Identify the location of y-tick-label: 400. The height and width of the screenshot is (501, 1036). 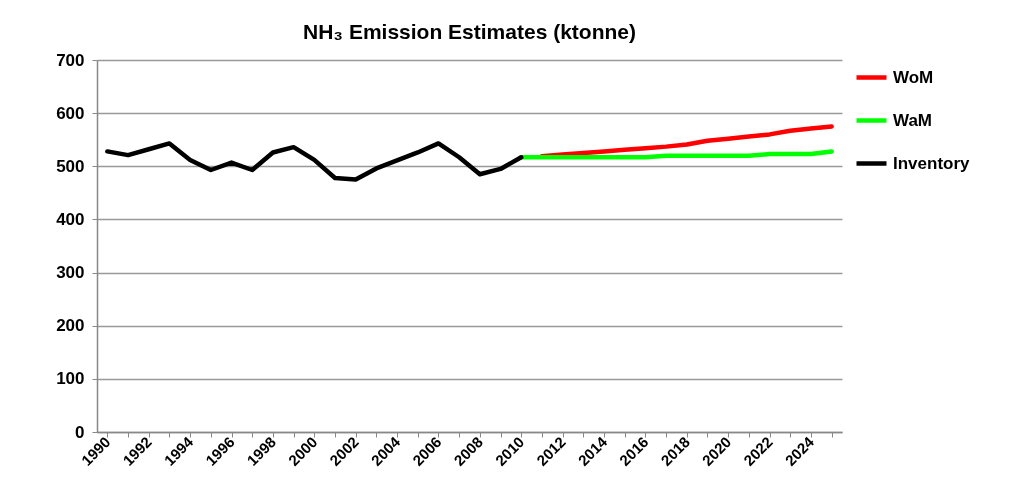
(70, 219).